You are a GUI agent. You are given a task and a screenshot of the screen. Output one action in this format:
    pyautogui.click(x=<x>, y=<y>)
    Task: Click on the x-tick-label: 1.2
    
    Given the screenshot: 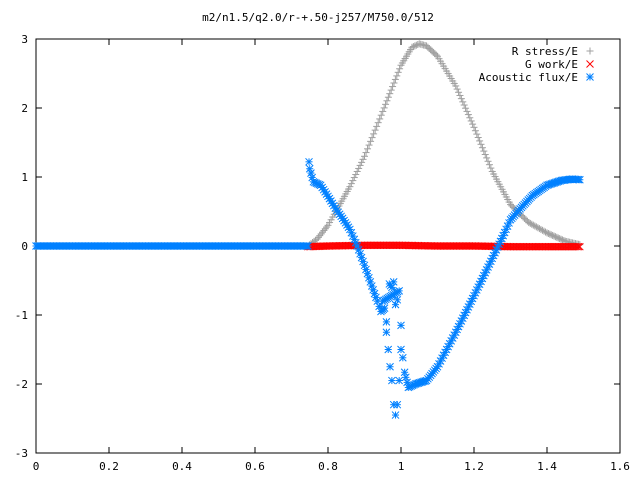 What is the action you would take?
    pyautogui.click(x=474, y=466)
    